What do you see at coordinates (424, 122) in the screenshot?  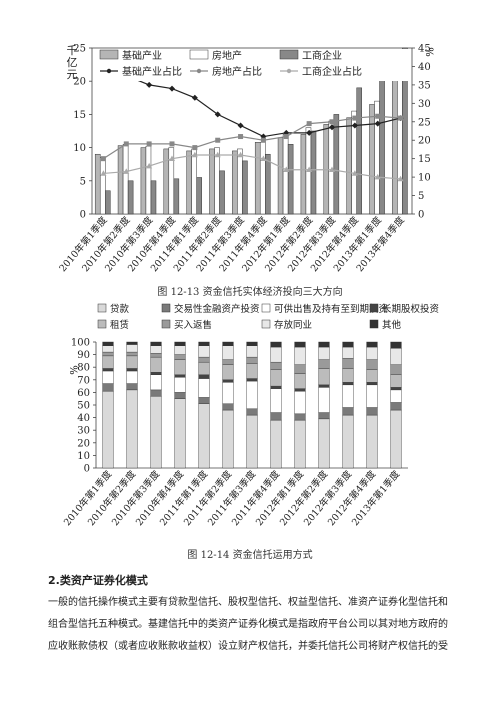 I see `y2-tick-label: 25` at bounding box center [424, 122].